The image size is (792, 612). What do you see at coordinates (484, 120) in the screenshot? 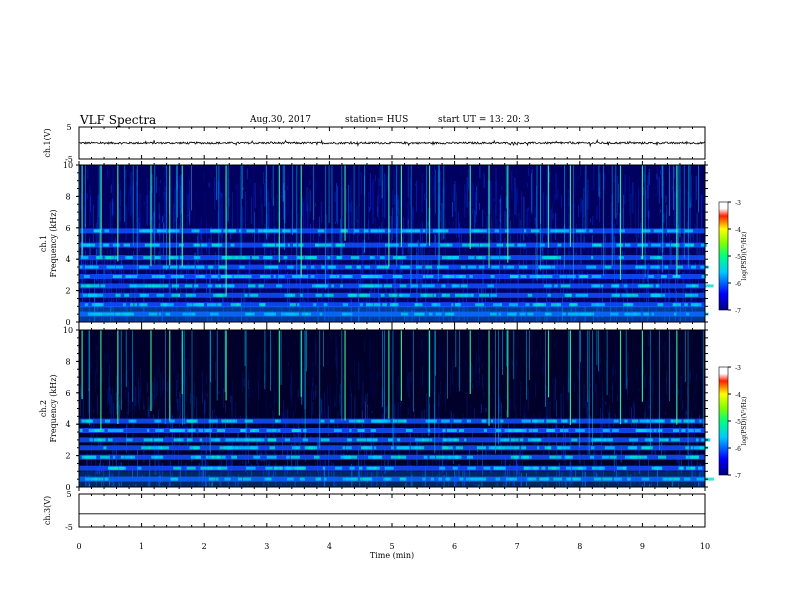
I see `start-time-label: start UT = 13: 20: 3` at bounding box center [484, 120].